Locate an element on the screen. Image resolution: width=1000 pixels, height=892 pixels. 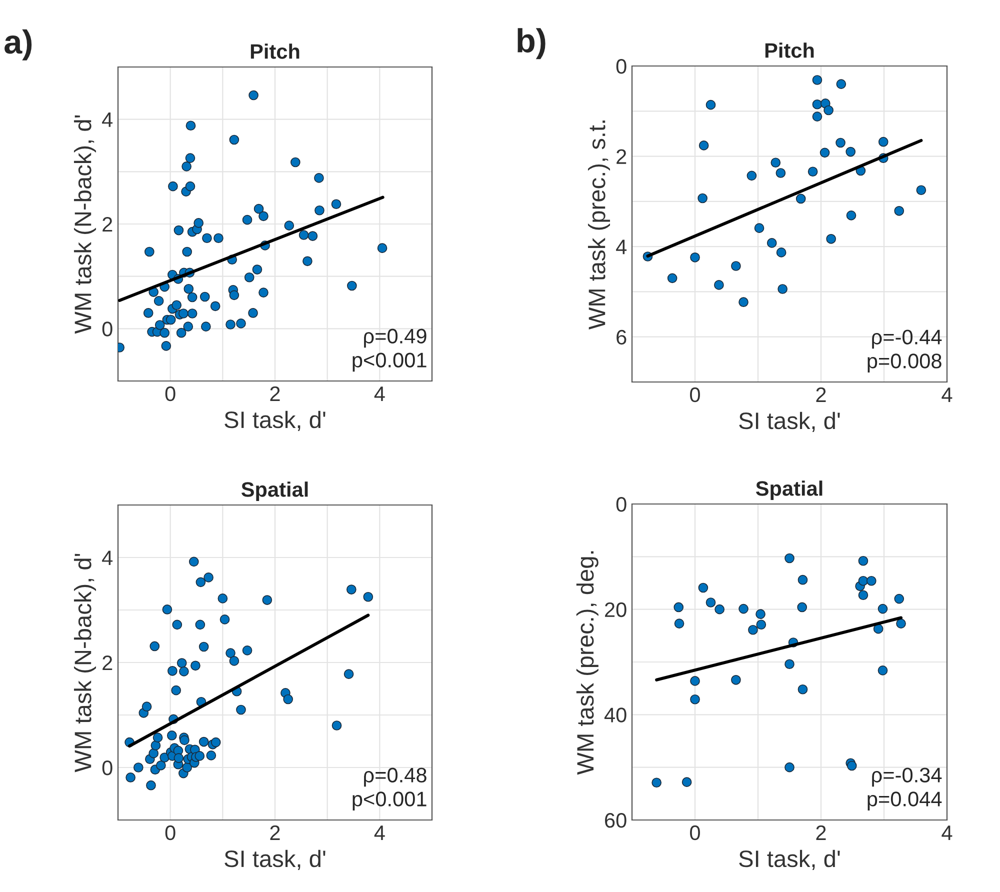
y-tick-label: 60 is located at coordinates (615, 820).